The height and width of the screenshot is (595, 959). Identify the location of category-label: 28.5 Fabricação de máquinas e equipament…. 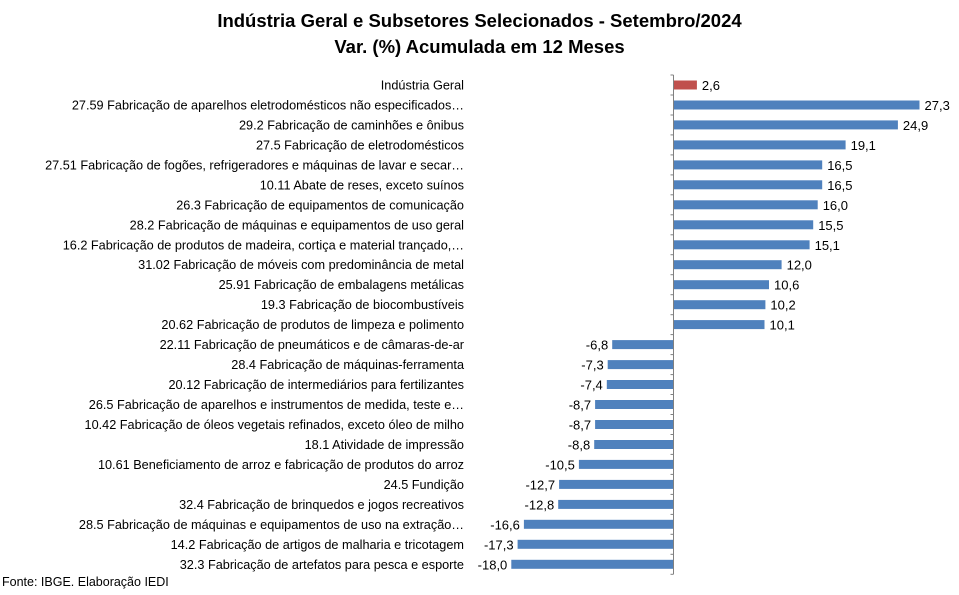
(271, 525).